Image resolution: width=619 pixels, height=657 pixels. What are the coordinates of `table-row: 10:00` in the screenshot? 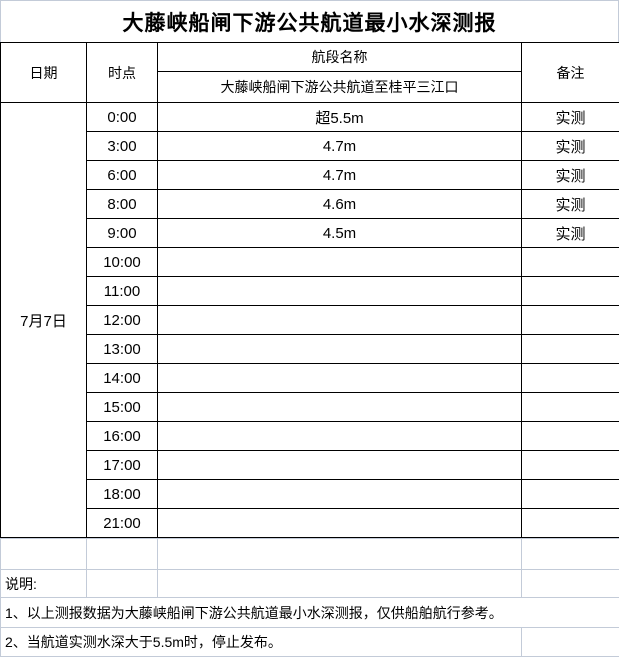 It's located at (310, 262).